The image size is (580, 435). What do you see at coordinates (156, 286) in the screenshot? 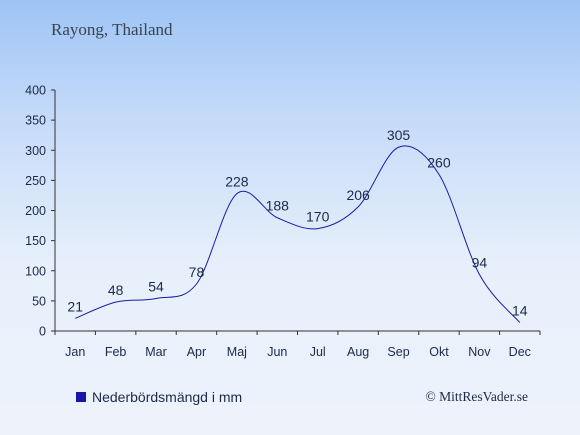
I see `data-label: 54` at bounding box center [156, 286].